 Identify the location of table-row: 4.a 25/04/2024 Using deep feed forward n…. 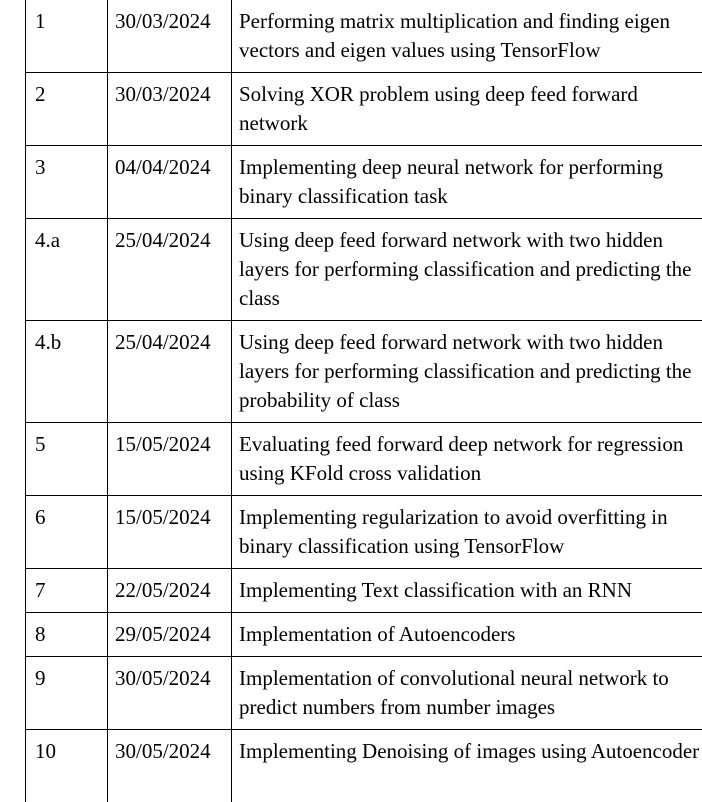
(364, 270).